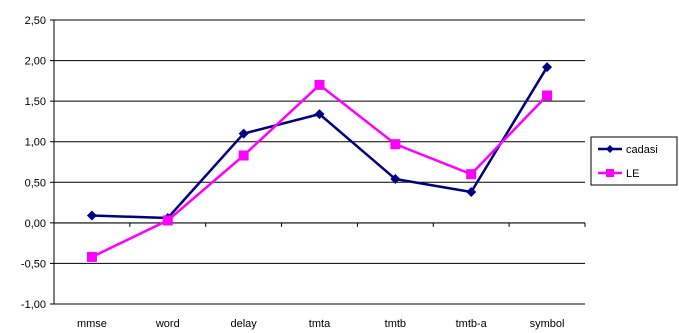  What do you see at coordinates (35, 143) in the screenshot?
I see `y-tick-label: 1,00` at bounding box center [35, 143].